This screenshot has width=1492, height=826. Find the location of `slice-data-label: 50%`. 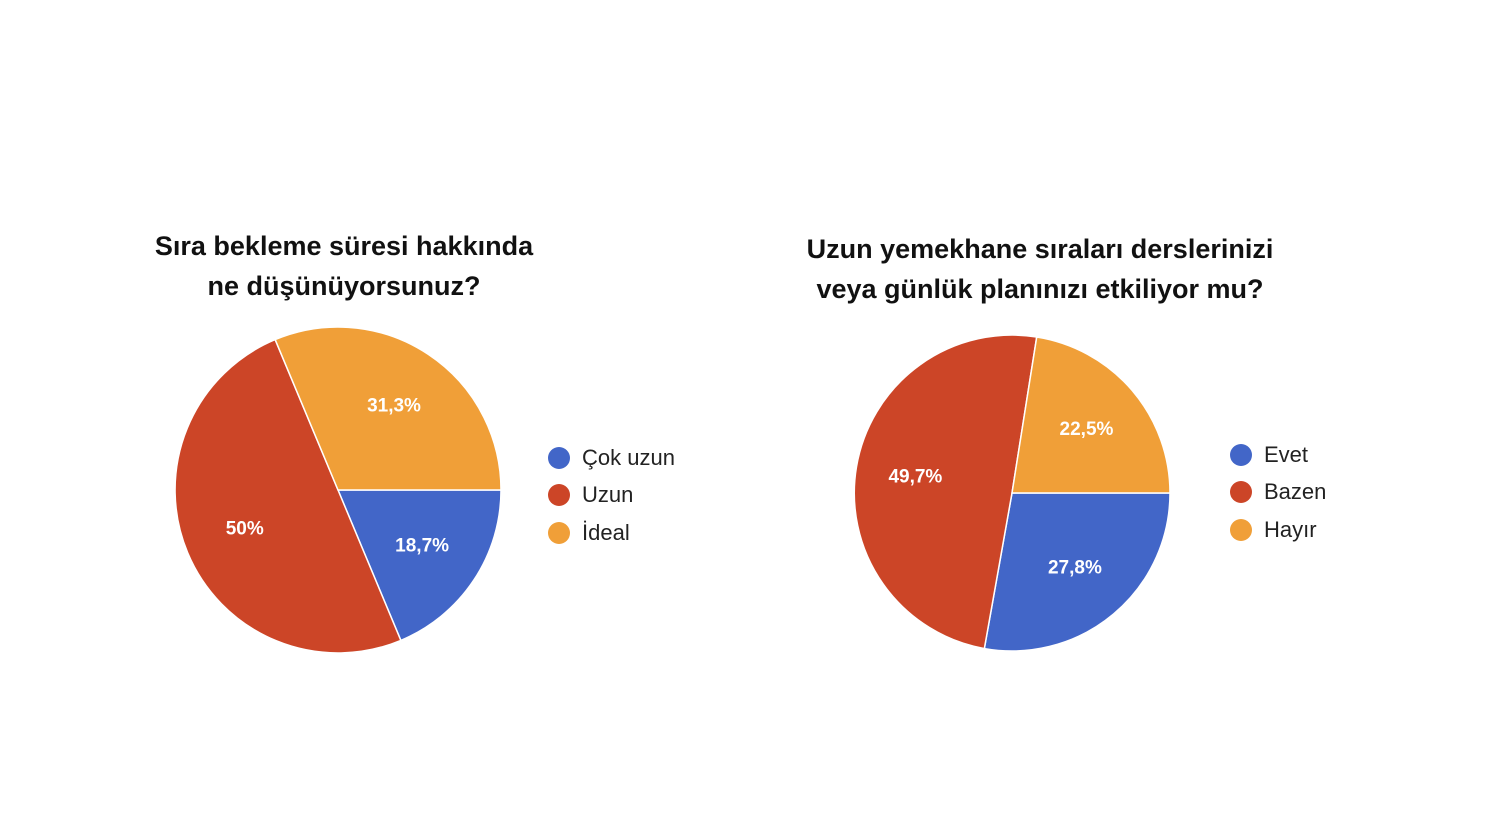

slice-data-label: 50% is located at coordinates (245, 528).